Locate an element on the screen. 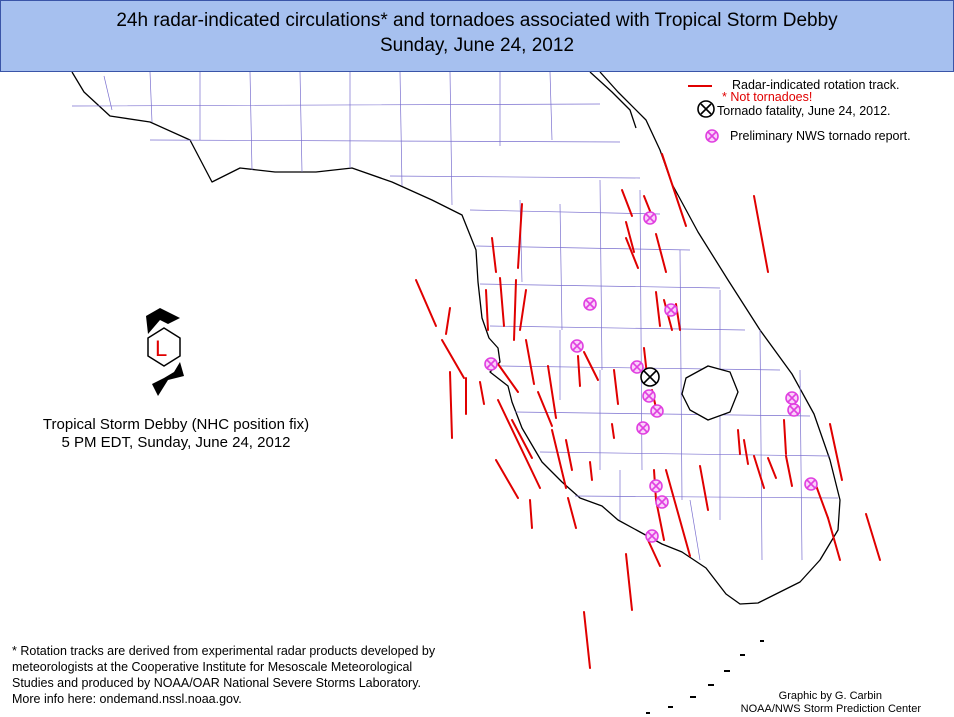 The height and width of the screenshot is (717, 954). credit-author: Graphic by G. Carbin is located at coordinates (830, 696).